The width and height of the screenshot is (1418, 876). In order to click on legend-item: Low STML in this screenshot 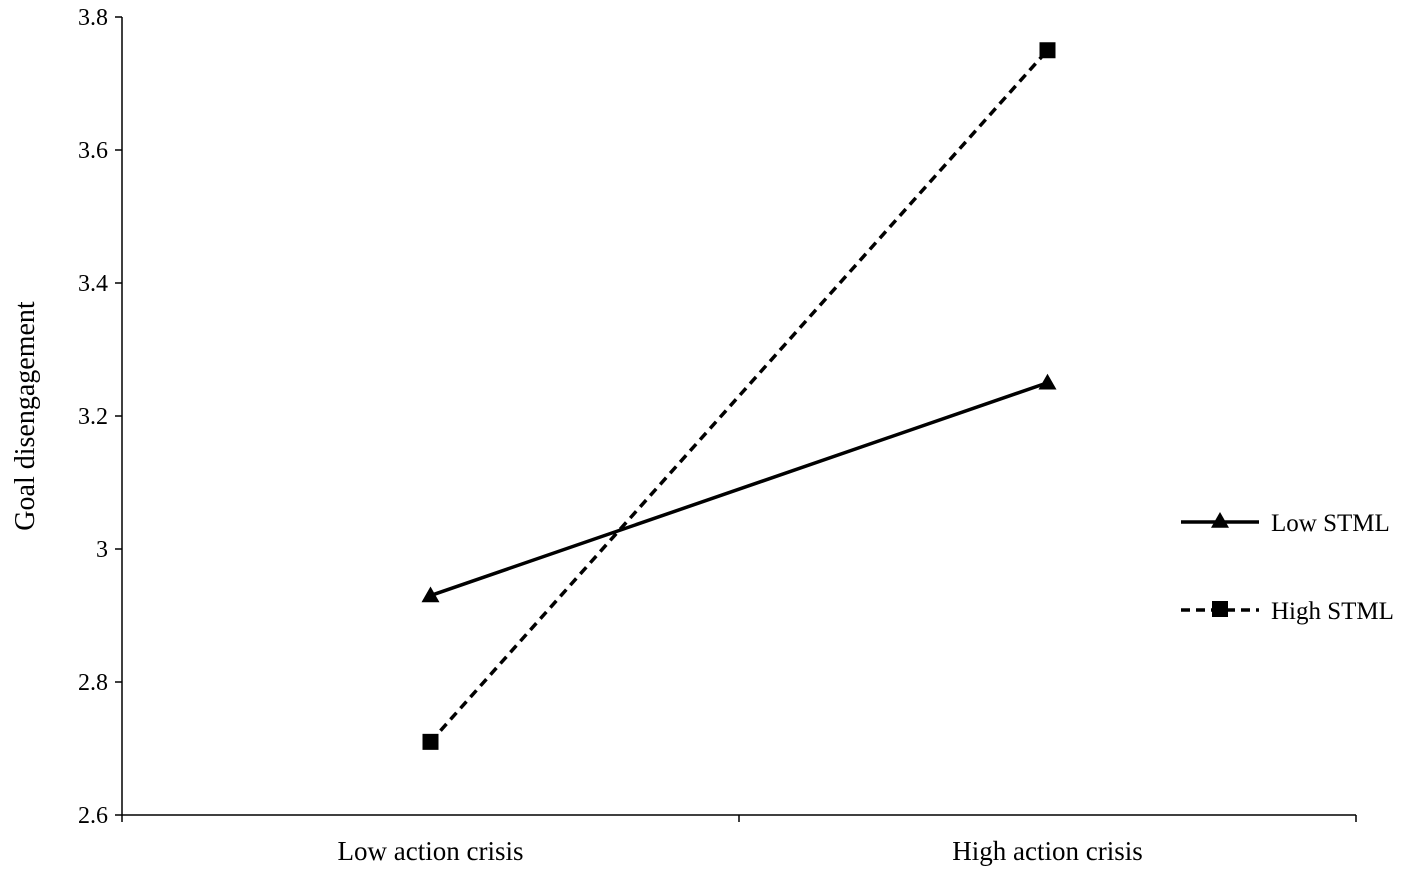, I will do `click(1285, 523)`.